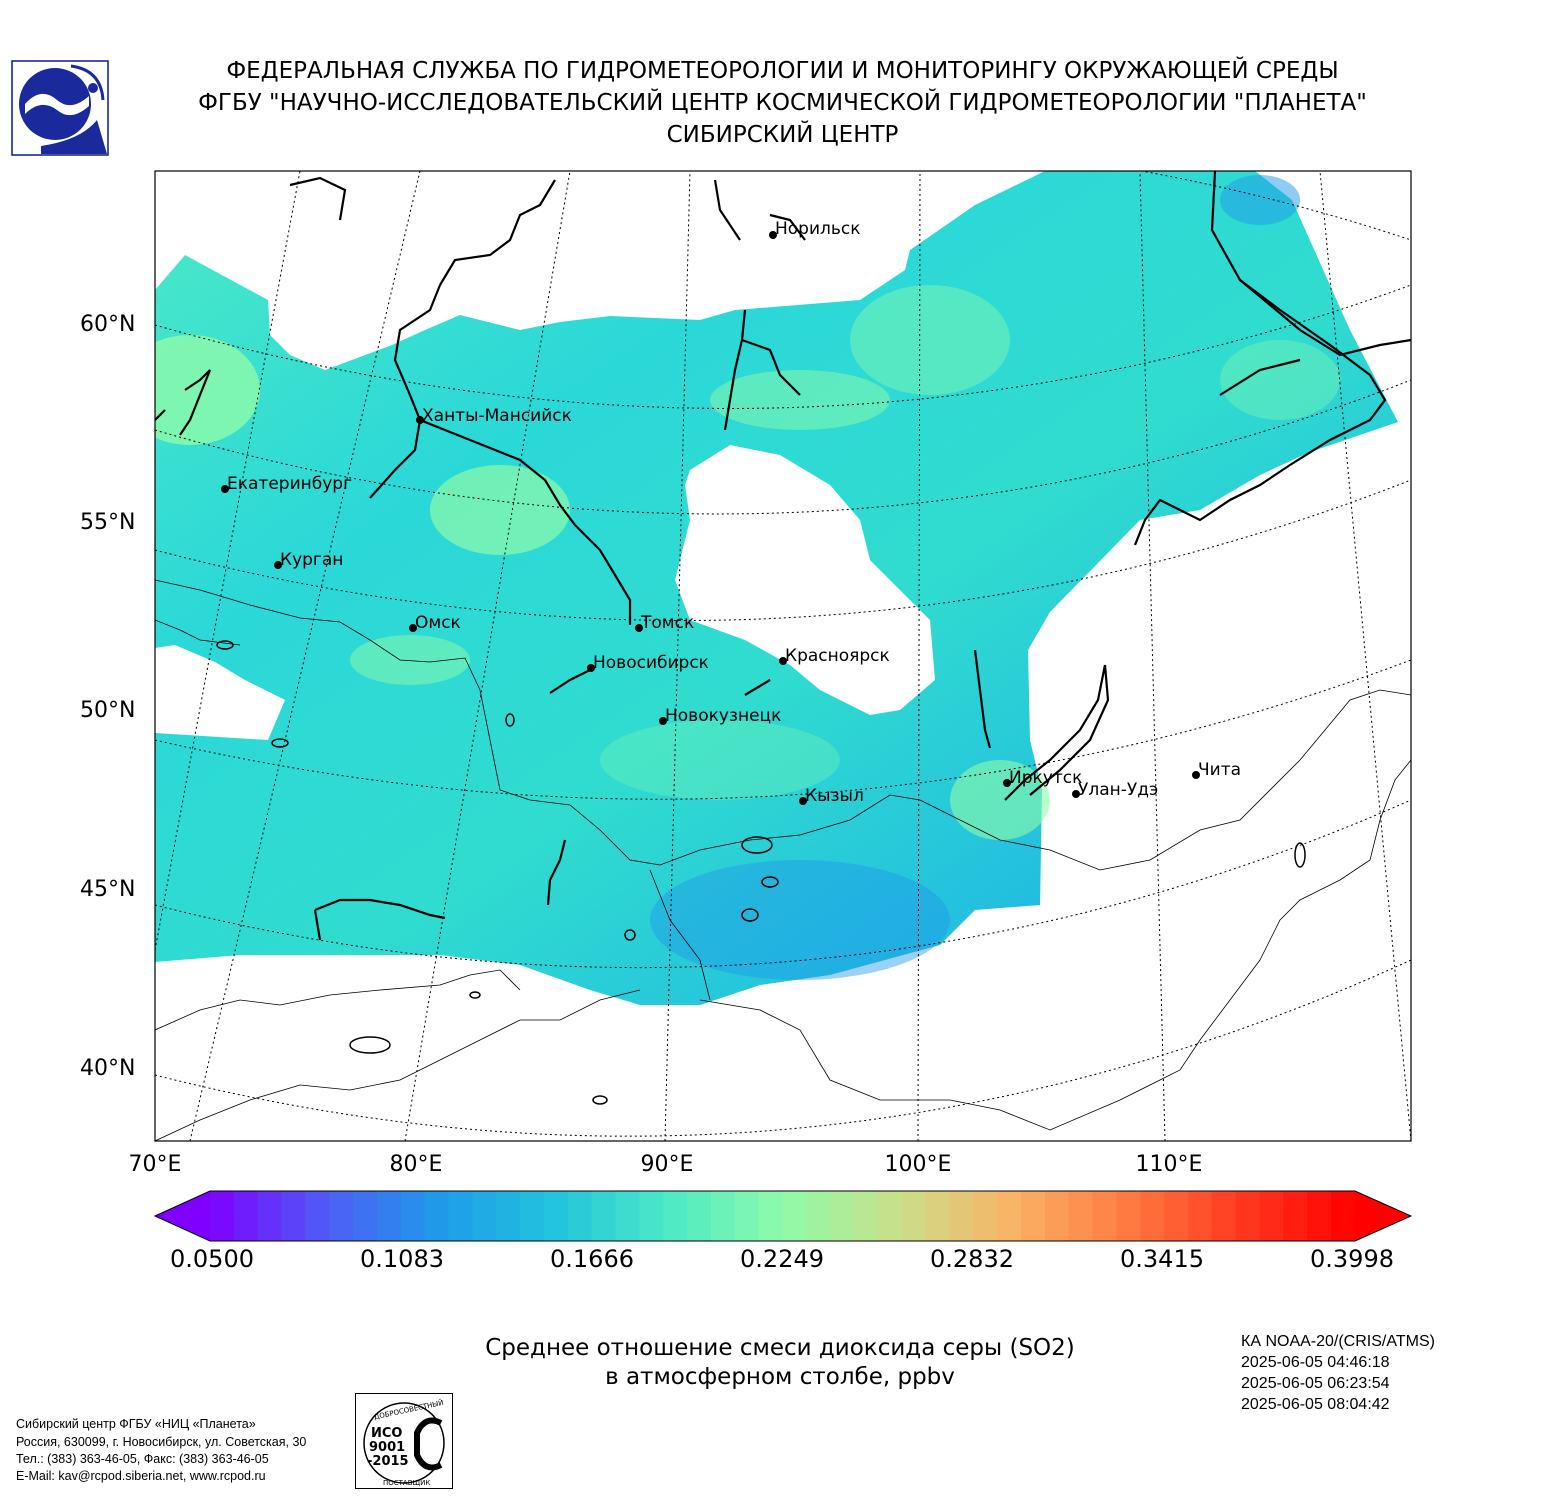 The image size is (1550, 1500). I want to click on iso-text-3: -2015, so click(388, 1461).